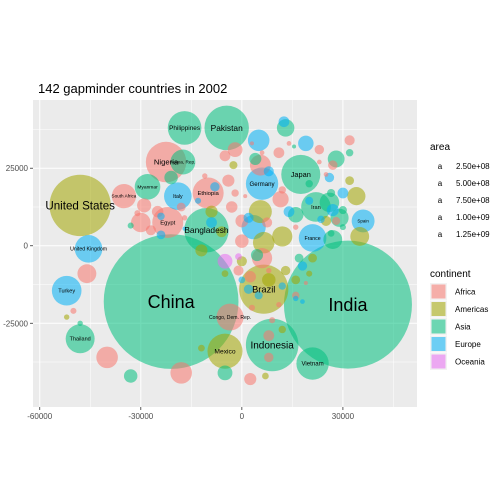 Image resolution: width=504 pixels, height=504 pixels. What do you see at coordinates (235, 193) in the screenshot?
I see `bubble-togo` at bounding box center [235, 193].